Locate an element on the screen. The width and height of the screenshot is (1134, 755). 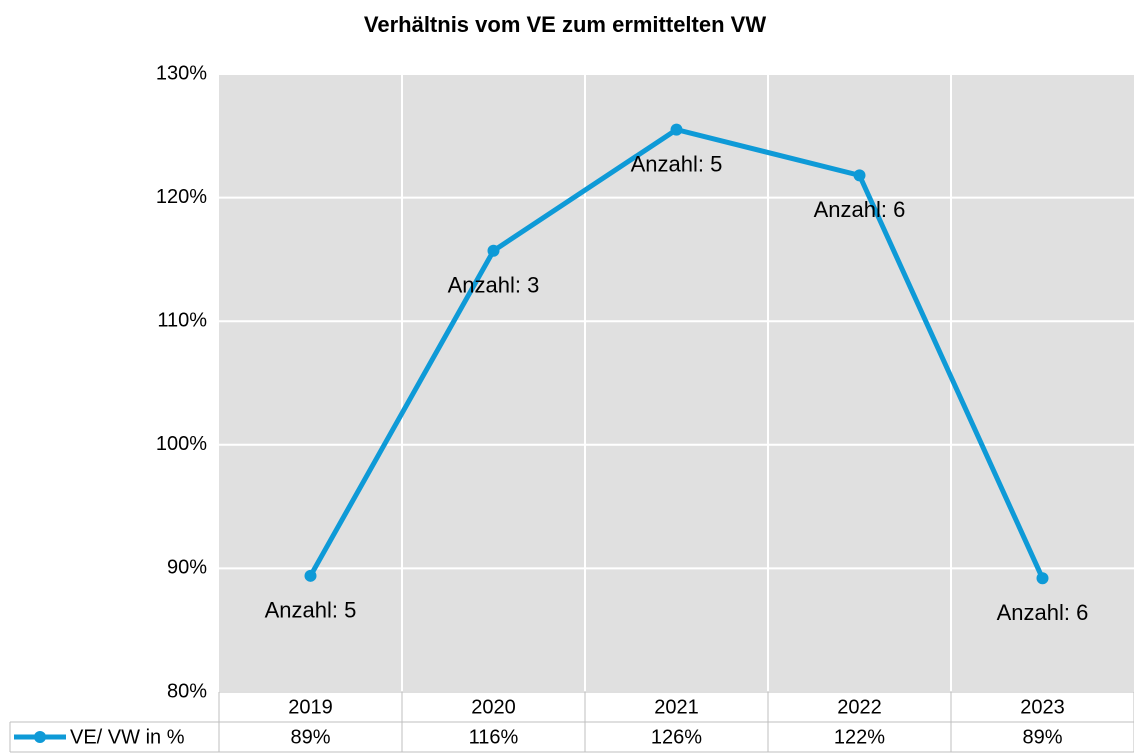
legend-label: VE/ VW in % is located at coordinates (127, 737).